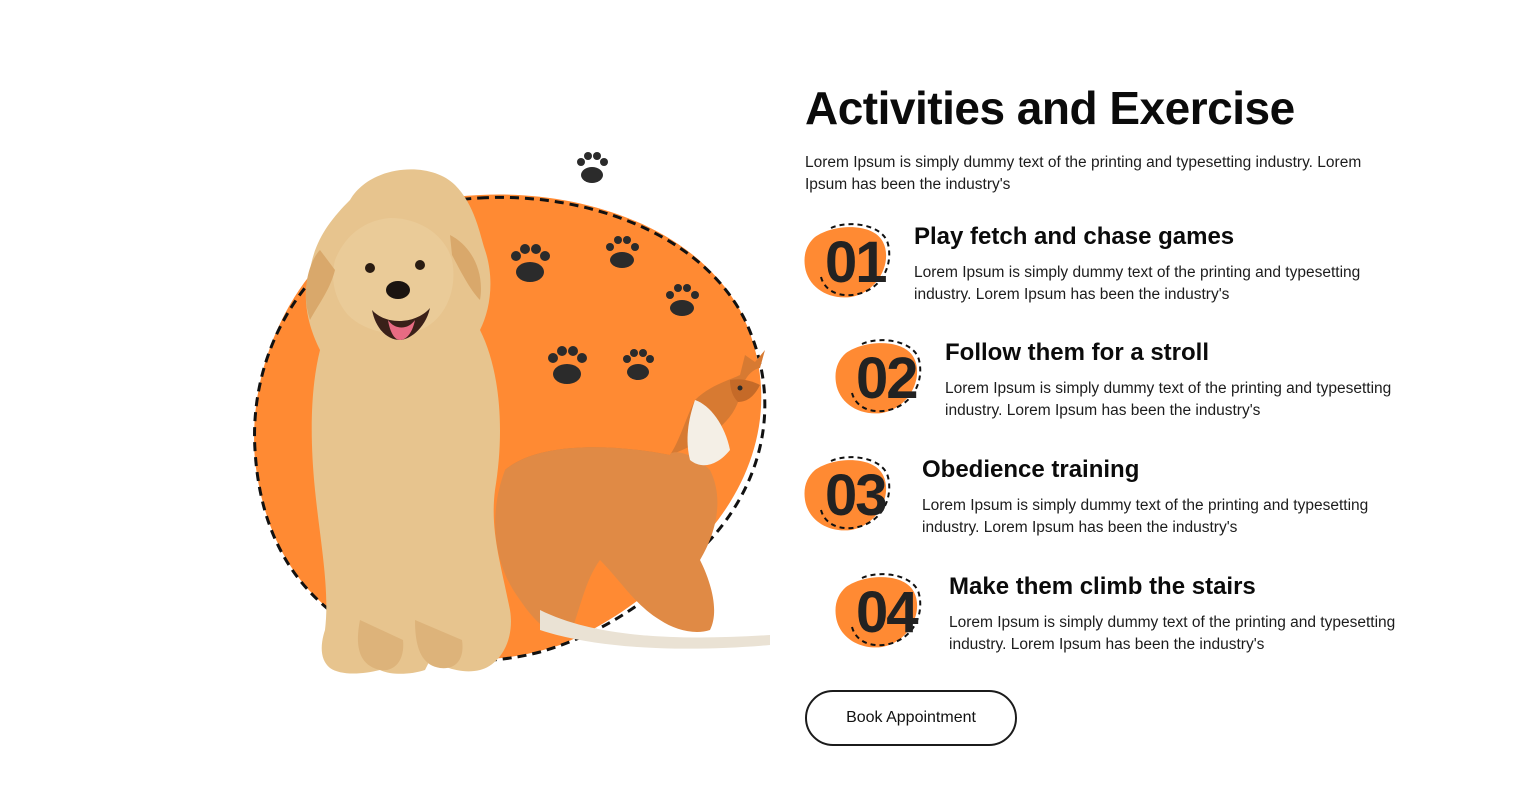  Describe the element at coordinates (887, 378) in the screenshot. I see `step-number: 02` at that location.